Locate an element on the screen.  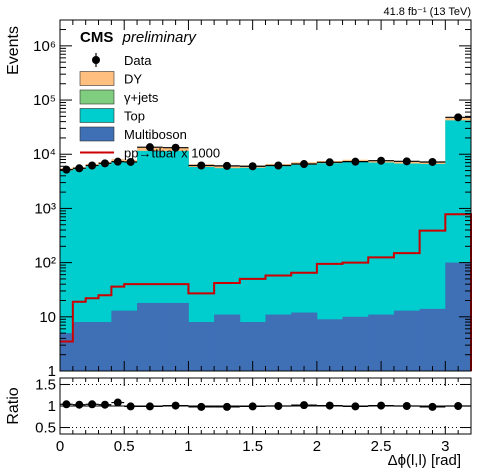
x-tick-label-6: 3 is located at coordinates (445, 446).